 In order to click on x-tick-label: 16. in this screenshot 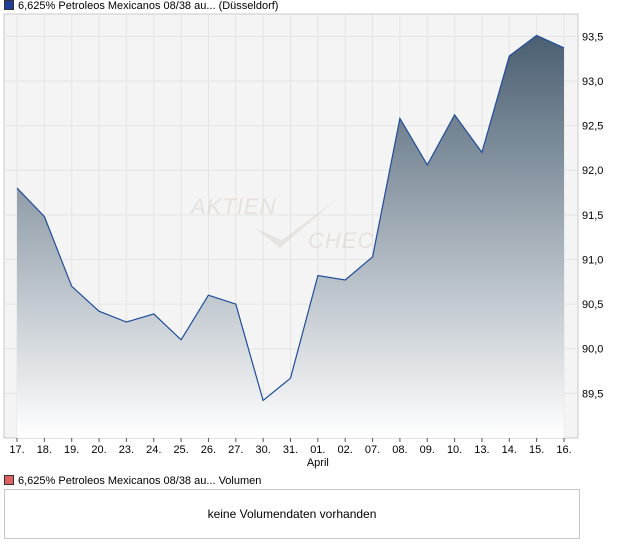, I will do `click(563, 450)`.